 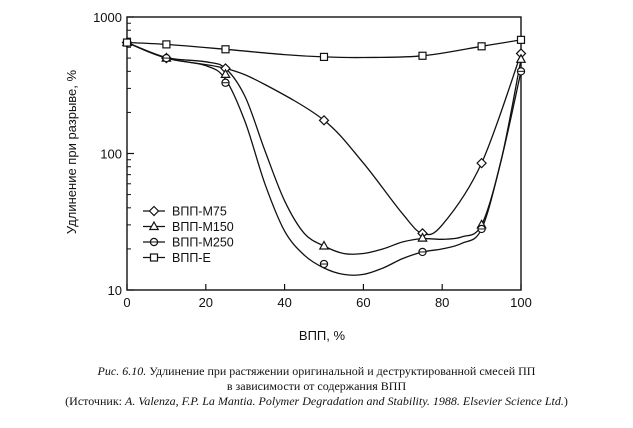 I want to click on caption-source-open: (Источник:, so click(x=95, y=401).